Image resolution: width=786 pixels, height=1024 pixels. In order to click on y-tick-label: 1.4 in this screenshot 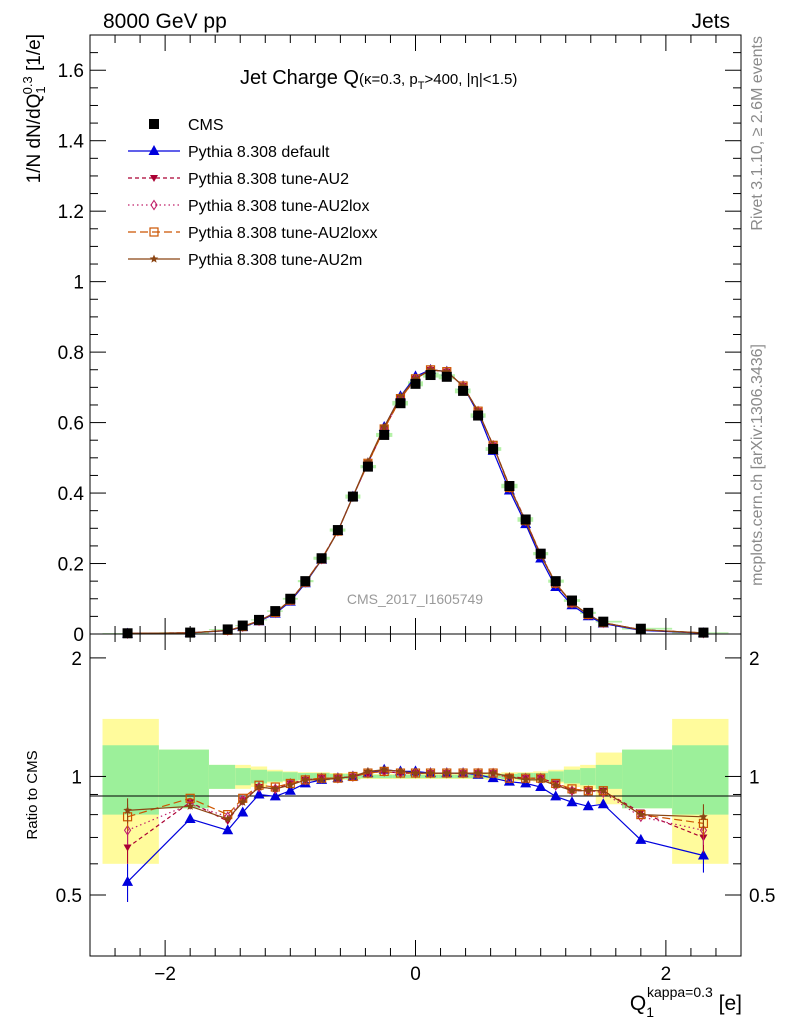, I will do `click(71, 142)`.